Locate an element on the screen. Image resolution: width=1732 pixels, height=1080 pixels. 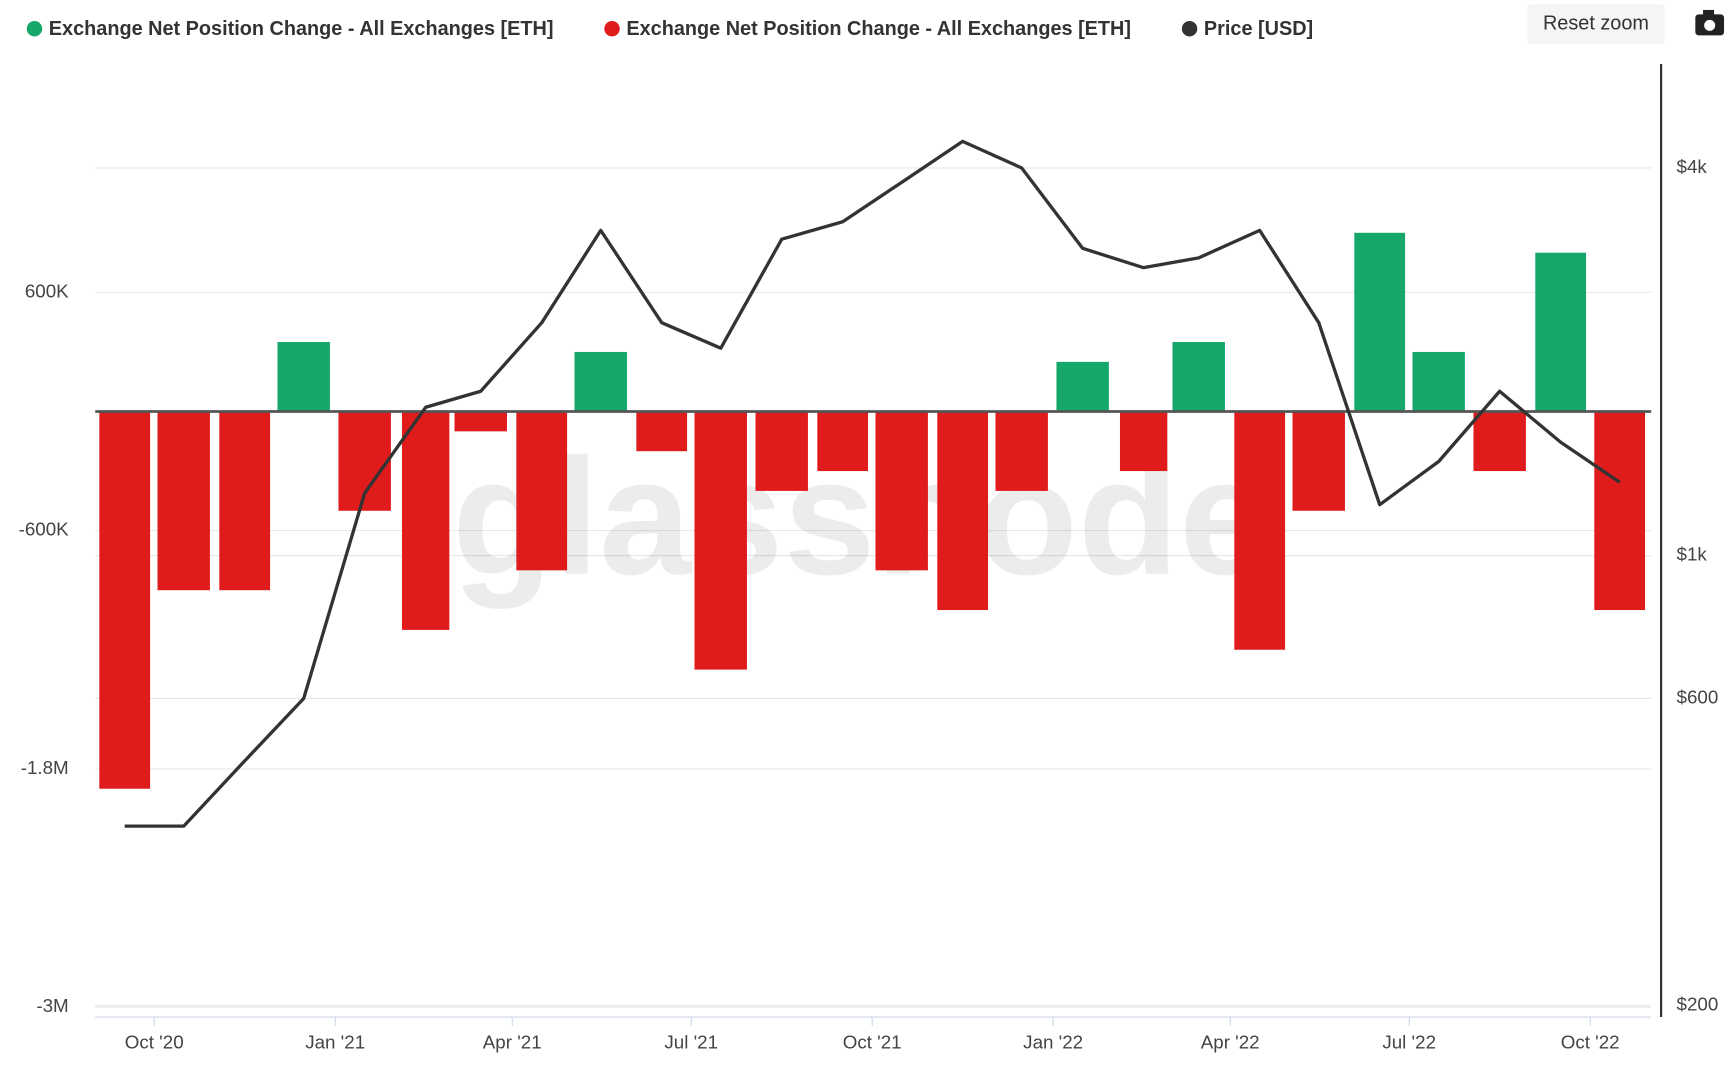
camera-lens is located at coordinates (1710, 25).